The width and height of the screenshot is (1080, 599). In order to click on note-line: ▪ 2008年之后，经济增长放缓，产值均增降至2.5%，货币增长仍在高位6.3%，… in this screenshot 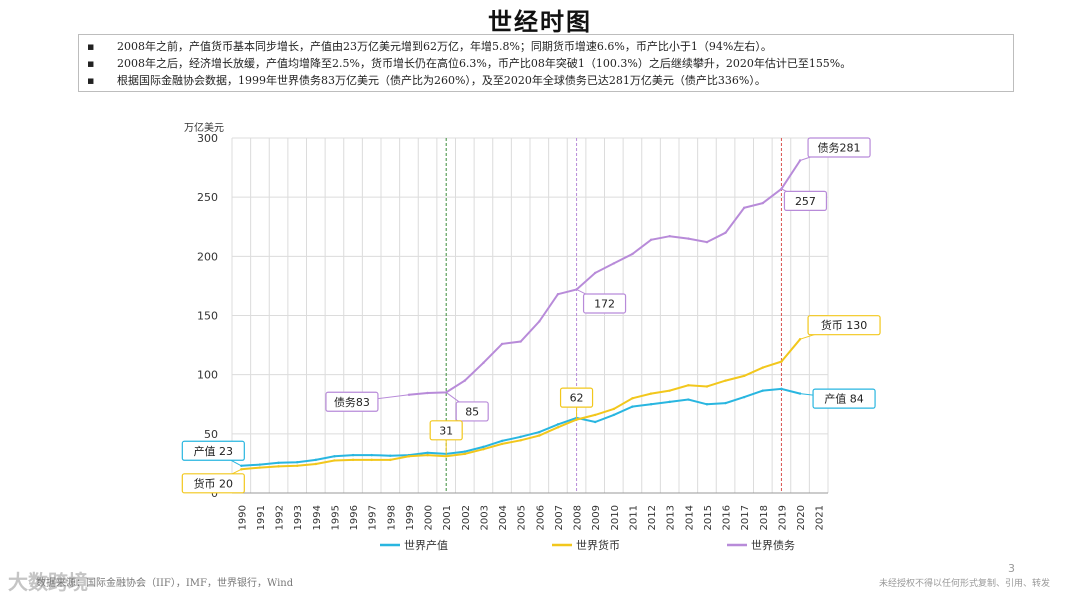, I will do `click(550, 63)`.